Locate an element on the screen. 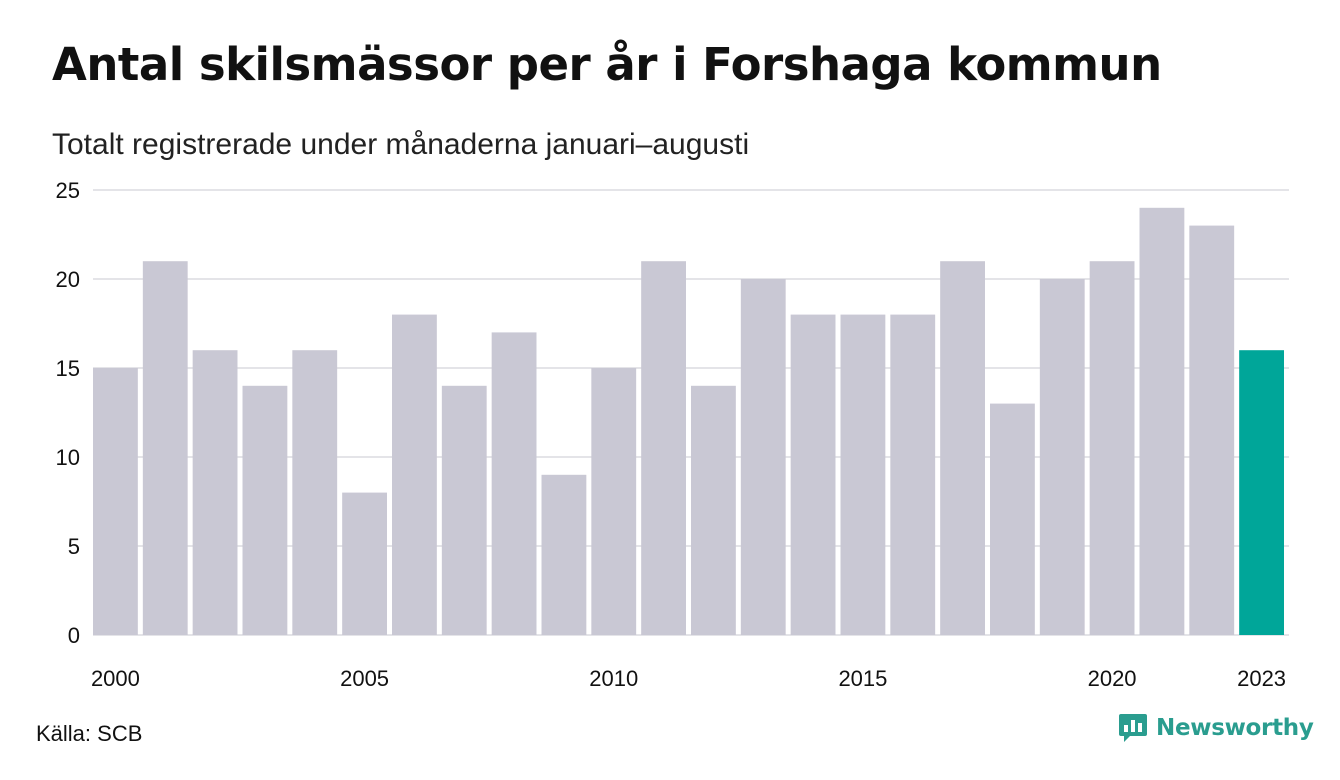 The image size is (1340, 780). x-tick-label: 2015 is located at coordinates (862, 678).